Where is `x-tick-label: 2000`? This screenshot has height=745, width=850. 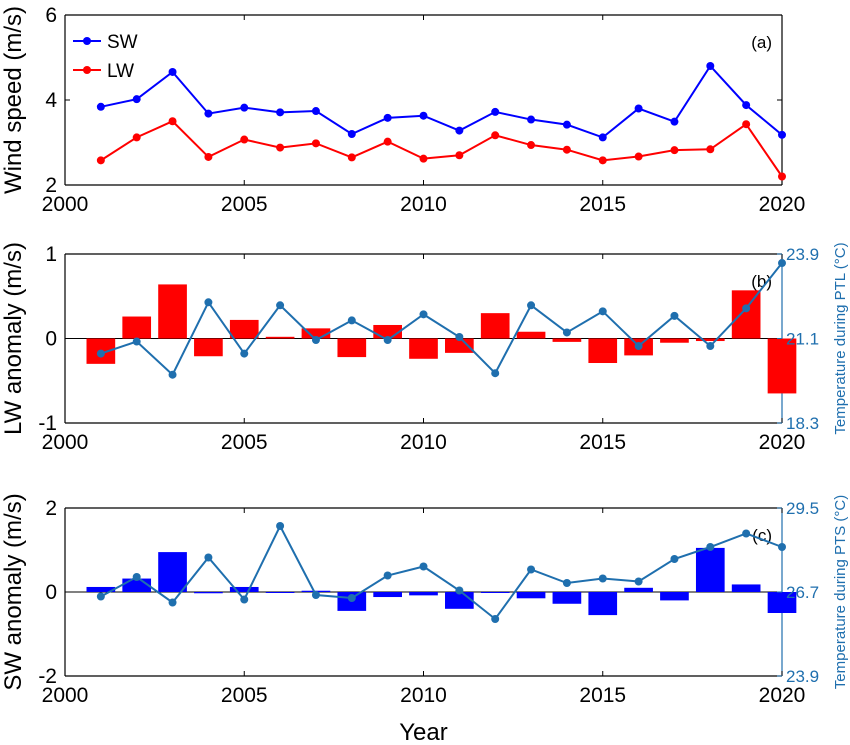 x-tick-label: 2000 is located at coordinates (65, 695).